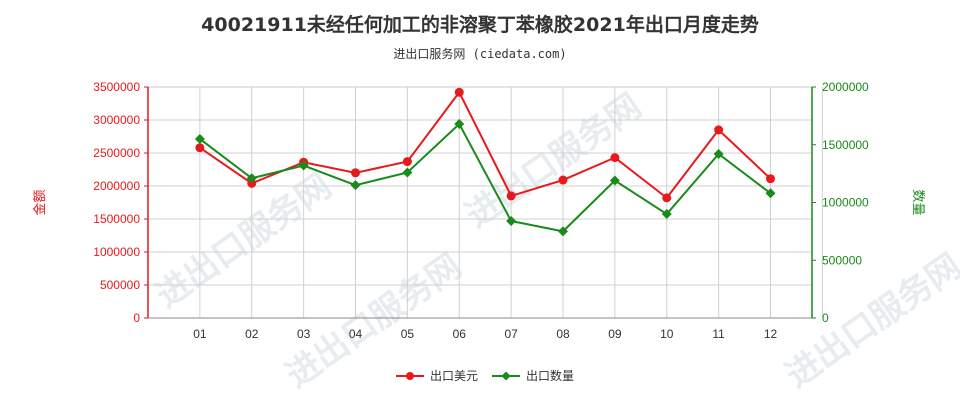 This screenshot has height=400, width=960. What do you see at coordinates (200, 334) in the screenshot?
I see `x-tick-label: 01` at bounding box center [200, 334].